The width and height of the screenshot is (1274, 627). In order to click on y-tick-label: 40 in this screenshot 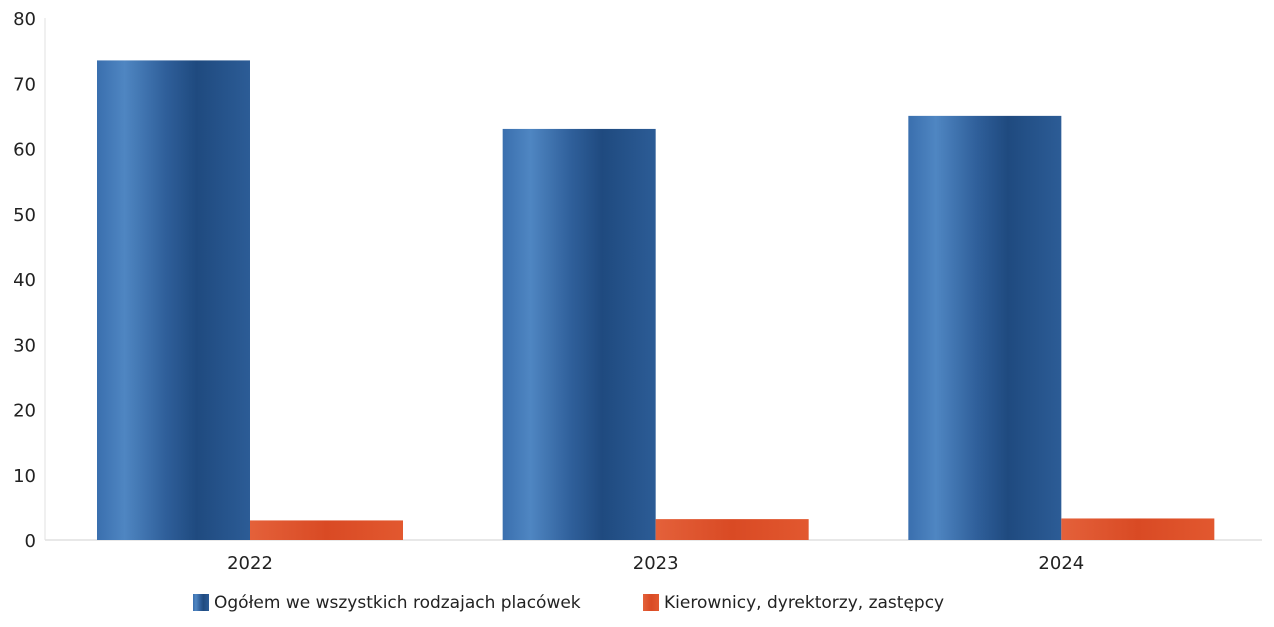, I will do `click(24, 280)`.